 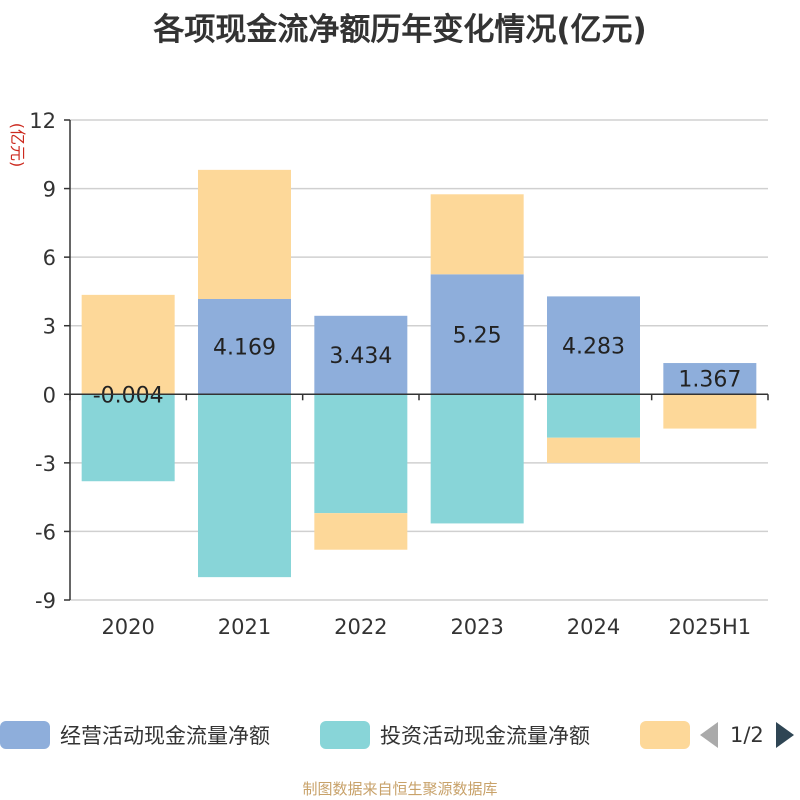 I want to click on y-tick-label: 0, so click(x=49, y=395).